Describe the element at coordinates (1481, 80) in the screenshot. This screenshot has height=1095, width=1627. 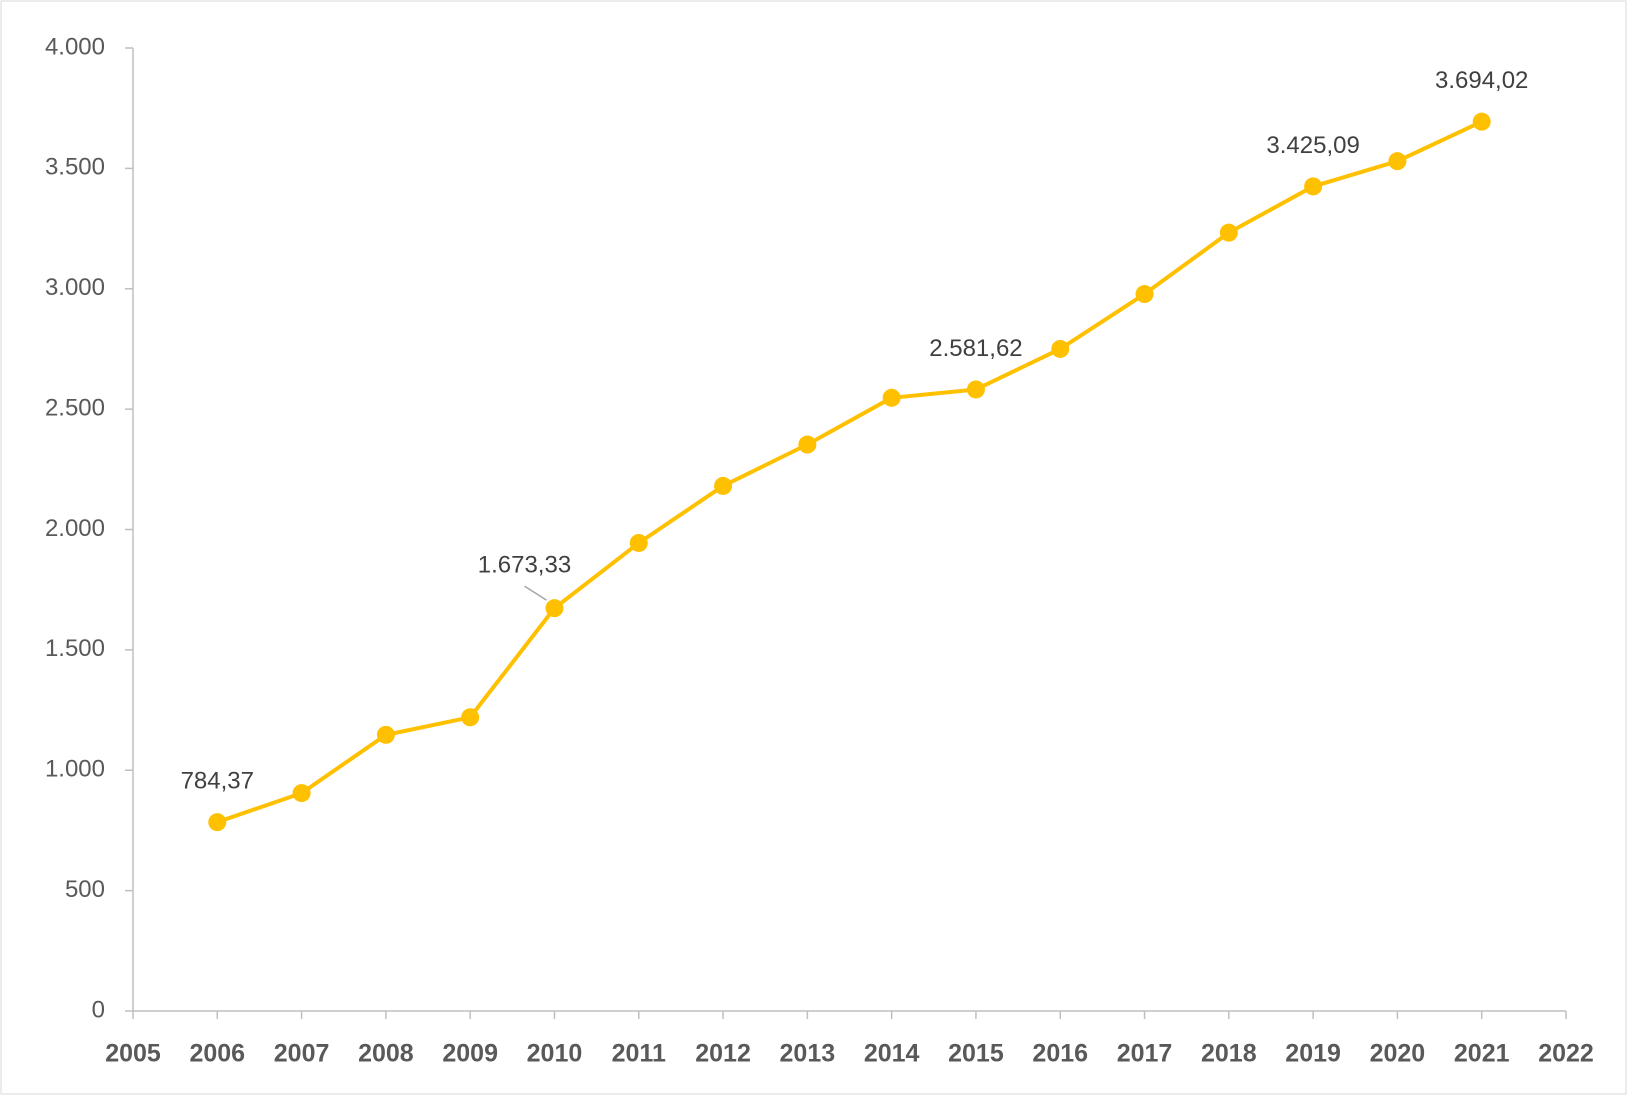
I see `data-label: 3.694,02` at that location.